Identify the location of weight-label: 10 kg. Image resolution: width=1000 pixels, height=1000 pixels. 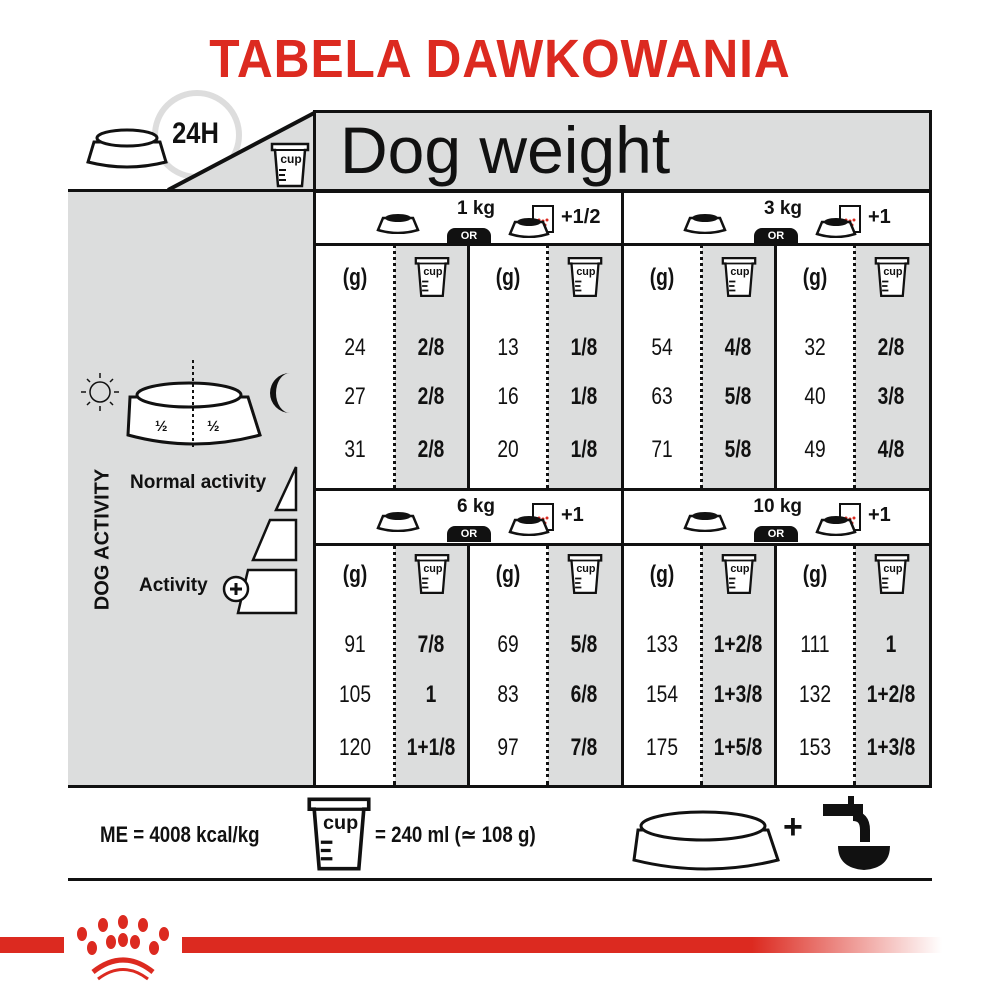
(777, 506).